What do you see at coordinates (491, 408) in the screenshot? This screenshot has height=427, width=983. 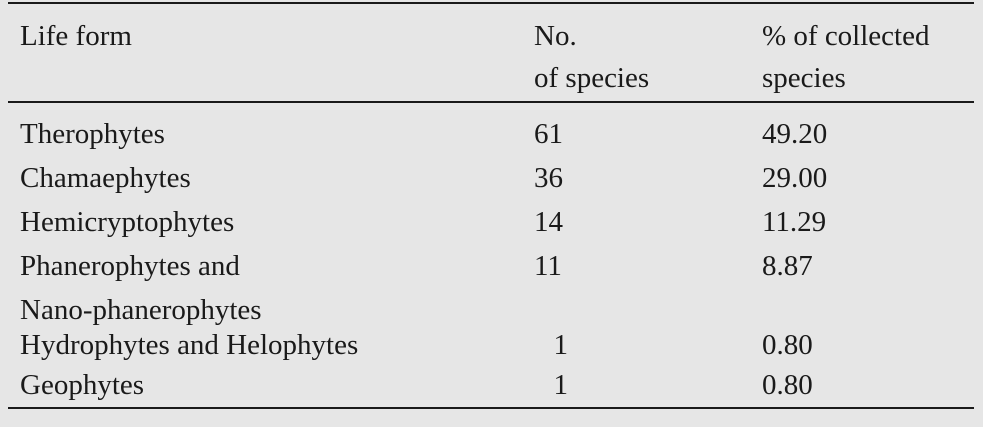 I see `table-bottom-rule` at bounding box center [491, 408].